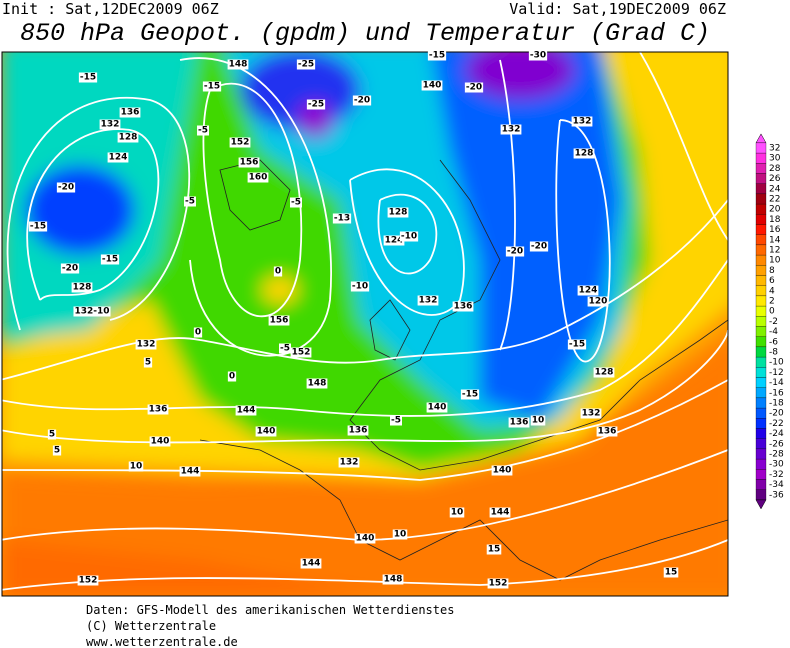  I want to click on contour-label: 148, so click(238, 65).